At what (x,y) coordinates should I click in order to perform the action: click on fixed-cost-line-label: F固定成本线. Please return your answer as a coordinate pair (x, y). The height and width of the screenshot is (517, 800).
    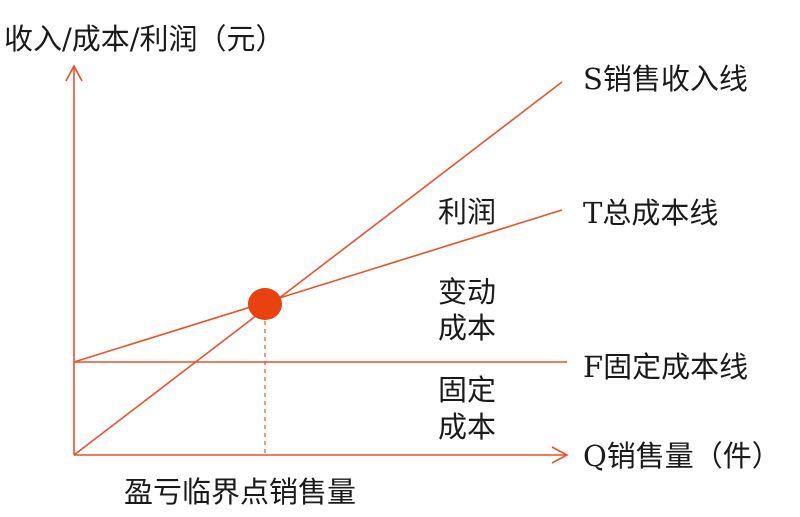
    Looking at the image, I should click on (665, 367).